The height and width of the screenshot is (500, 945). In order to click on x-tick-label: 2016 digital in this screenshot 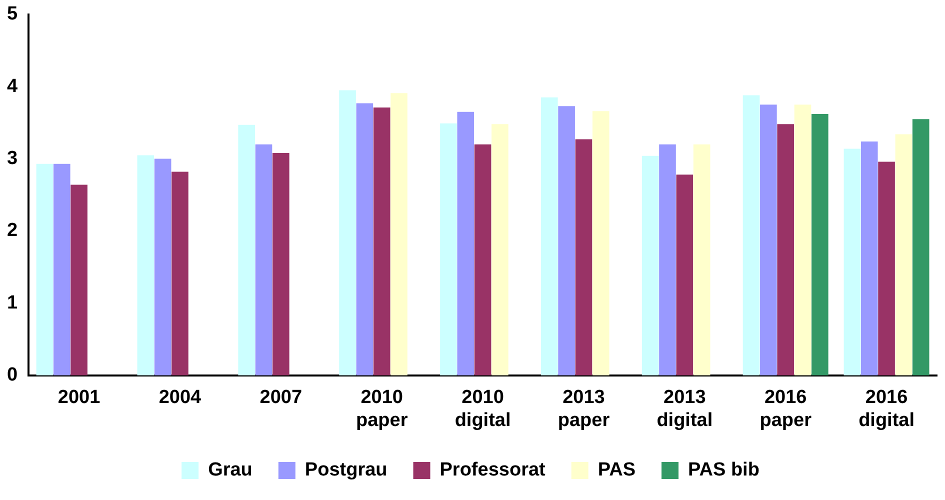, I will do `click(886, 409)`.